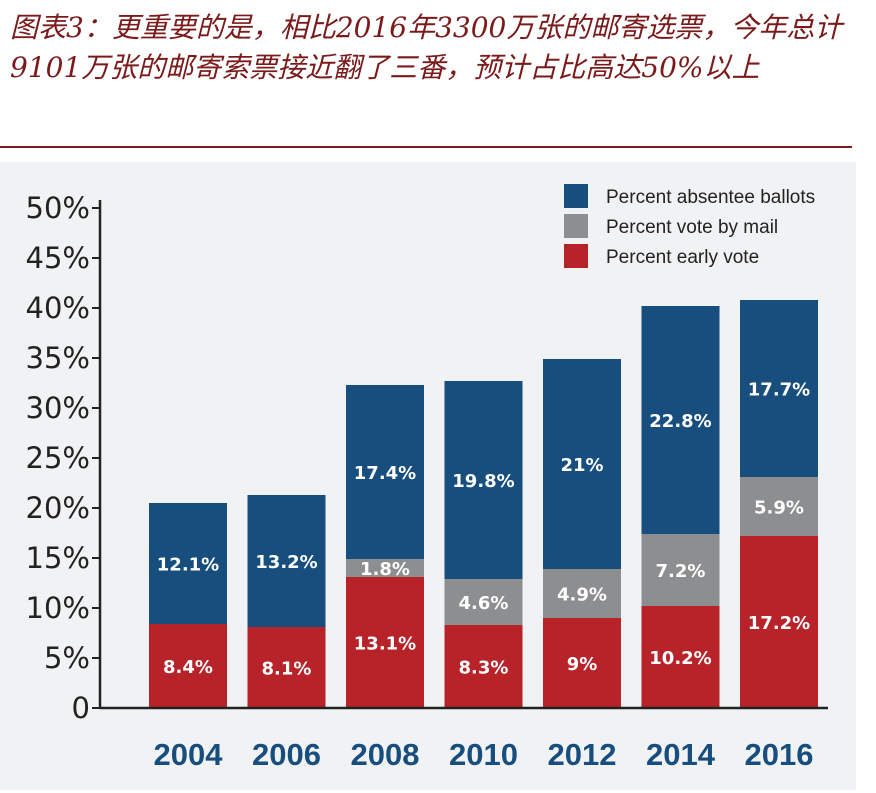 The width and height of the screenshot is (876, 793). What do you see at coordinates (58, 408) in the screenshot?
I see `y-tick-label: 30%` at bounding box center [58, 408].